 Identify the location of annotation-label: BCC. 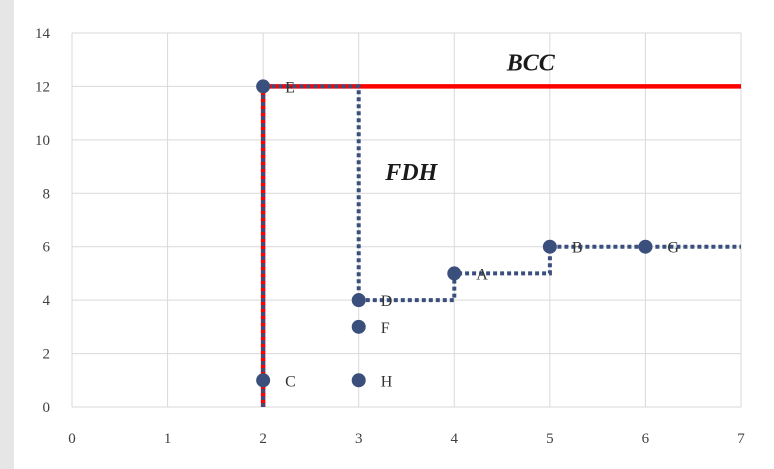
(531, 63).